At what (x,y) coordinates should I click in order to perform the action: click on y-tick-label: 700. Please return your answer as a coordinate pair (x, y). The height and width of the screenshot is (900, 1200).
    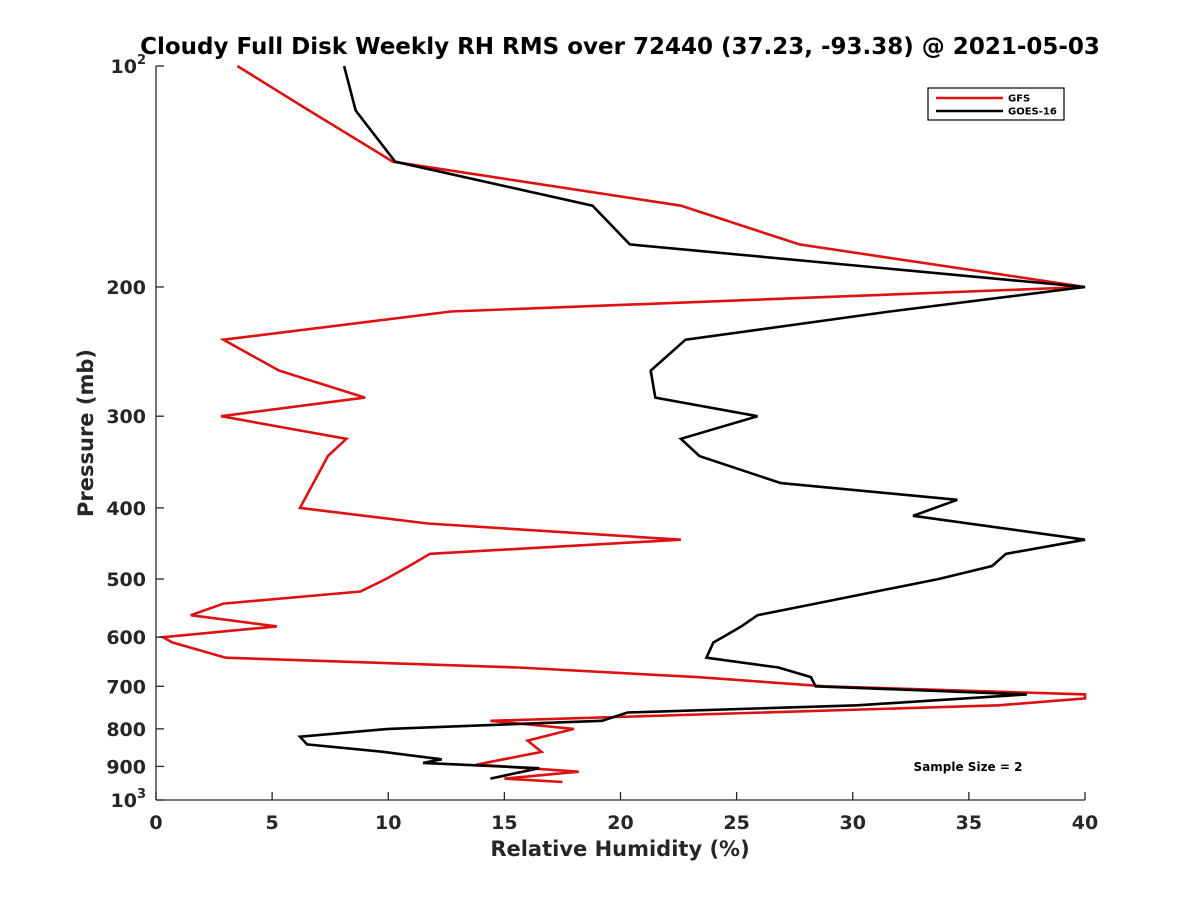
    Looking at the image, I should click on (126, 687).